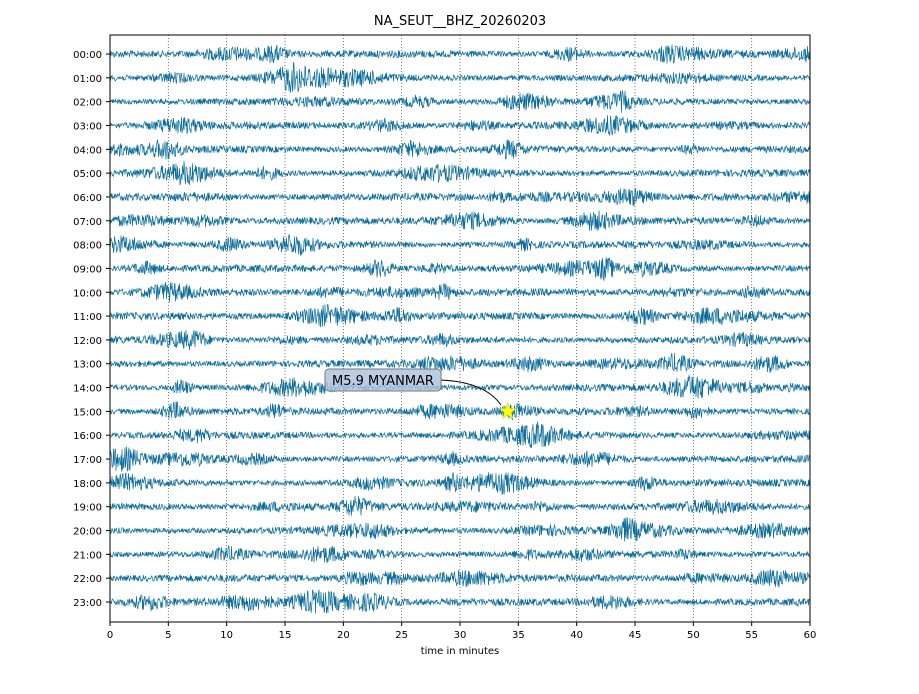 This screenshot has width=919, height=694. Describe the element at coordinates (87, 126) in the screenshot. I see `y-tick-label: 03:00` at that location.